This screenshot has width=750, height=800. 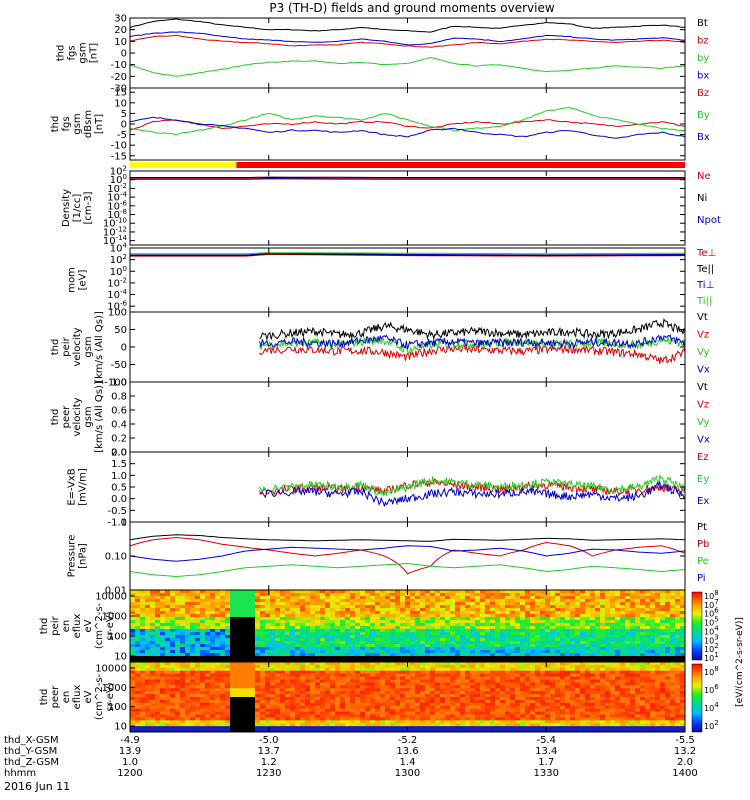 What do you see at coordinates (31, 740) in the screenshot?
I see `axis-row-label: thd_X-GSM` at bounding box center [31, 740].